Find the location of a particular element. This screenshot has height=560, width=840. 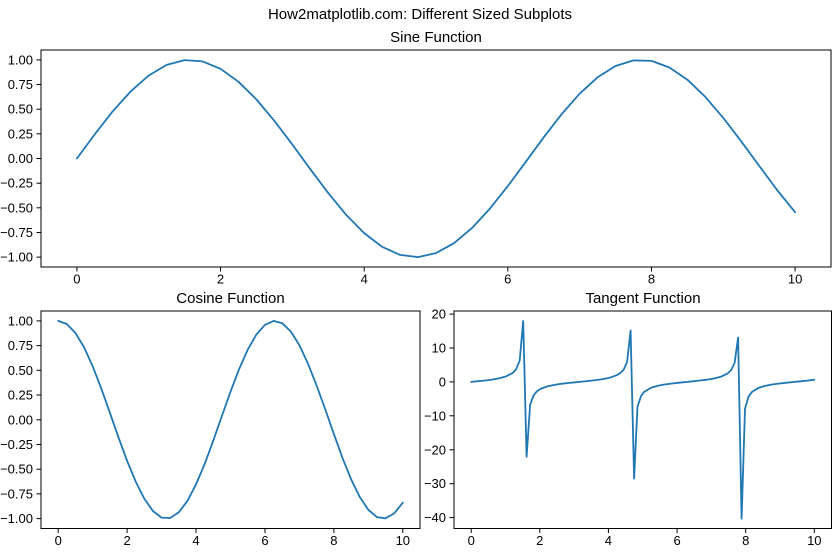

tangent-curve is located at coordinates (643, 420).